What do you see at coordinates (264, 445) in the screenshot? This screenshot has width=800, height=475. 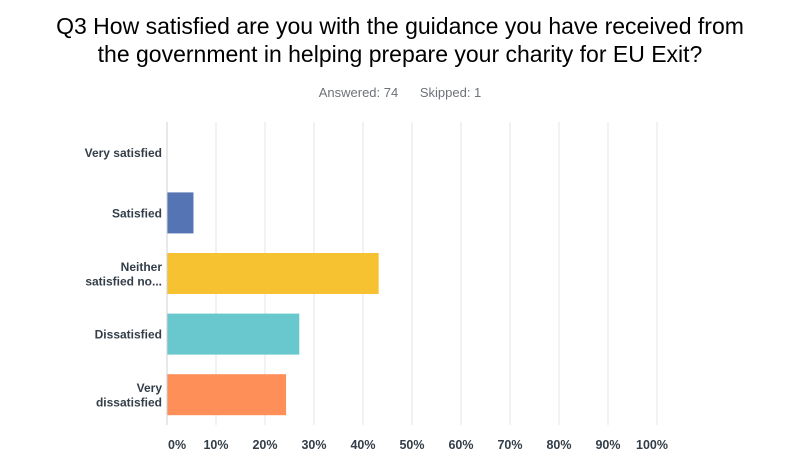 I see `x-tick-label: 20%` at bounding box center [264, 445].